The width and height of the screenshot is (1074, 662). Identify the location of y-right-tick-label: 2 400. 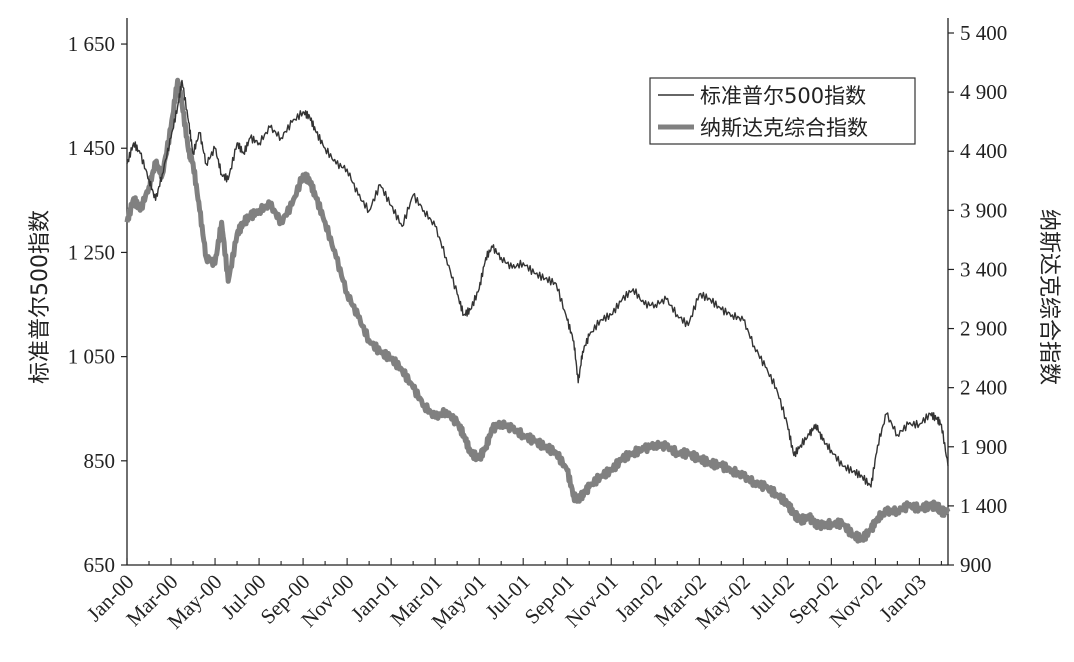
(983, 388).